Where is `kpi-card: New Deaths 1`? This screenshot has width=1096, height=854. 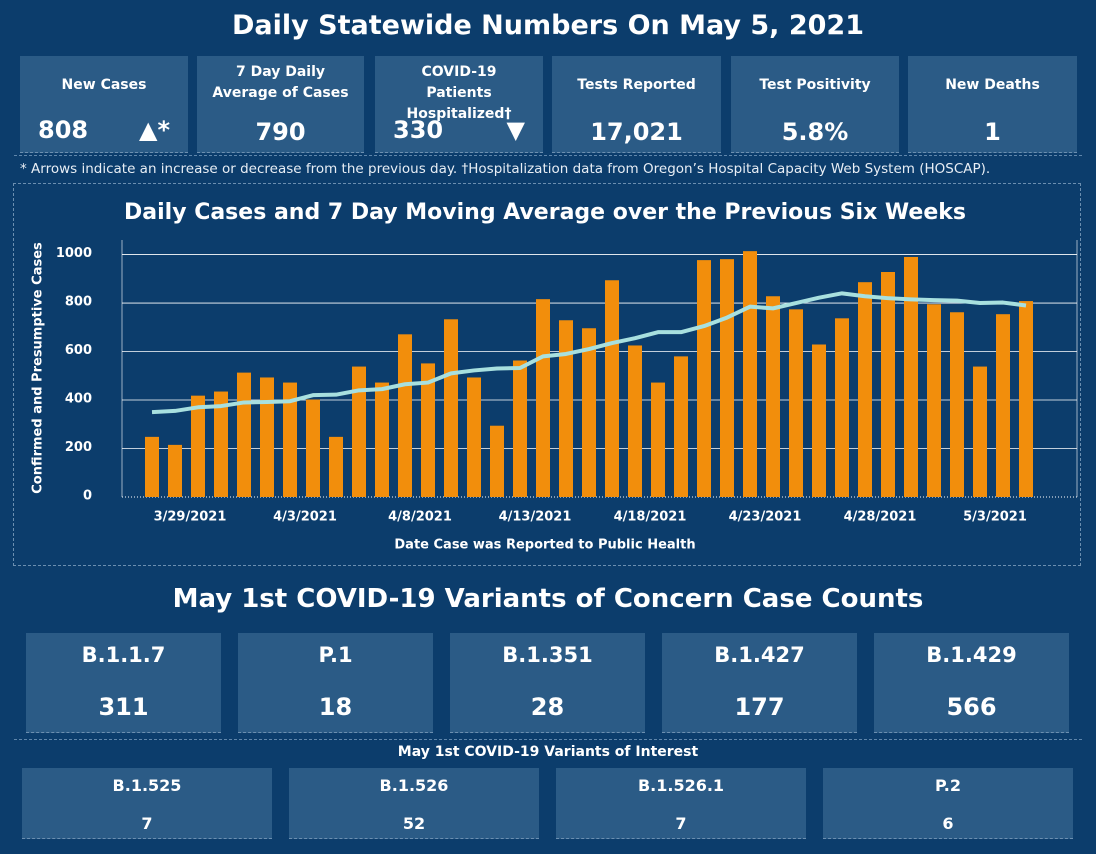
kpi-card: New Deaths 1 is located at coordinates (992, 104).